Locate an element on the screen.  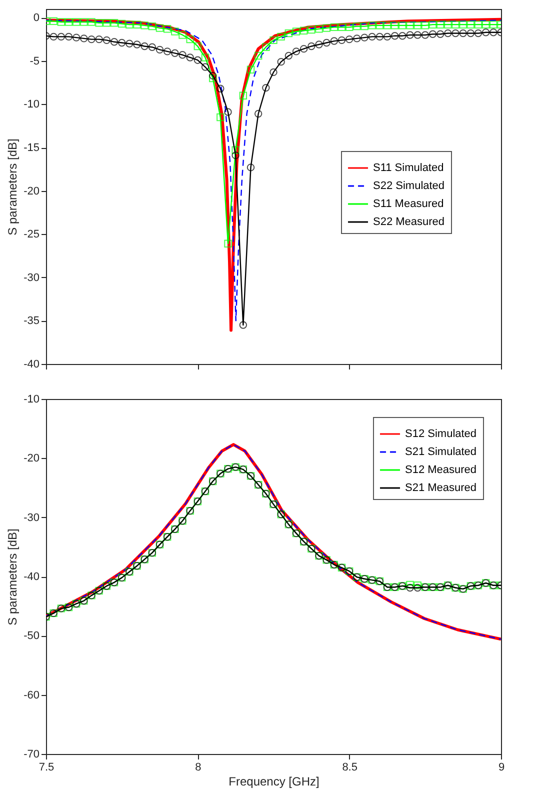
y-tick-label: -50 is located at coordinates (32, 636).